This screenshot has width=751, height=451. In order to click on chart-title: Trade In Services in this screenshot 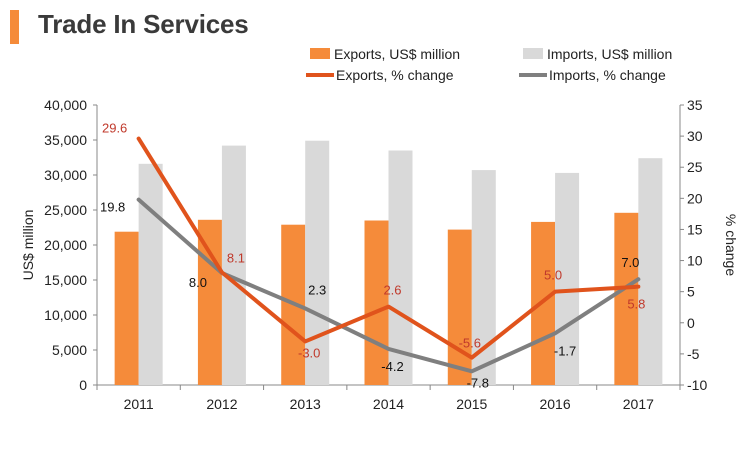, I will do `click(143, 24)`.